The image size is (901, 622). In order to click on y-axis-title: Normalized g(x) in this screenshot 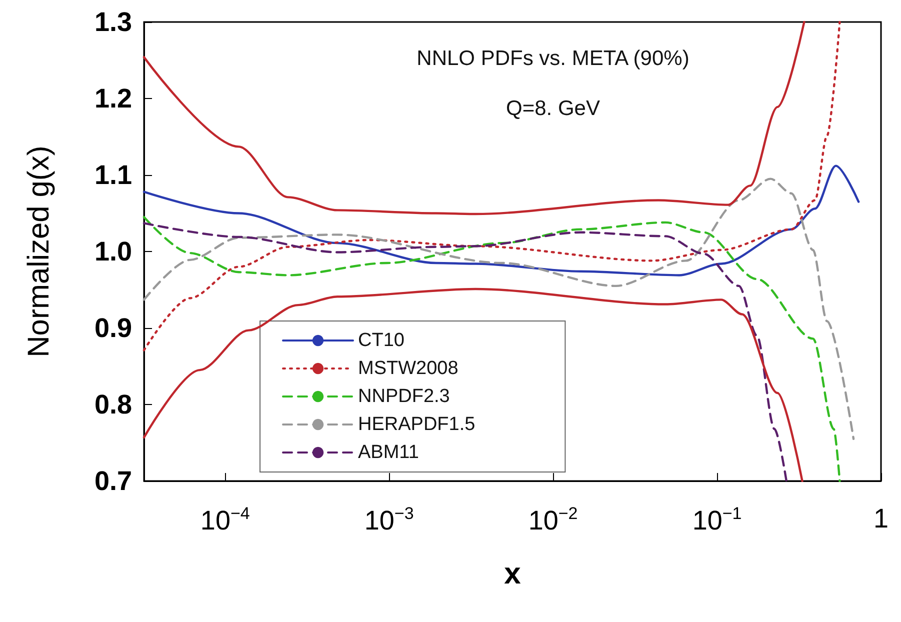, I will do `click(39, 252)`.